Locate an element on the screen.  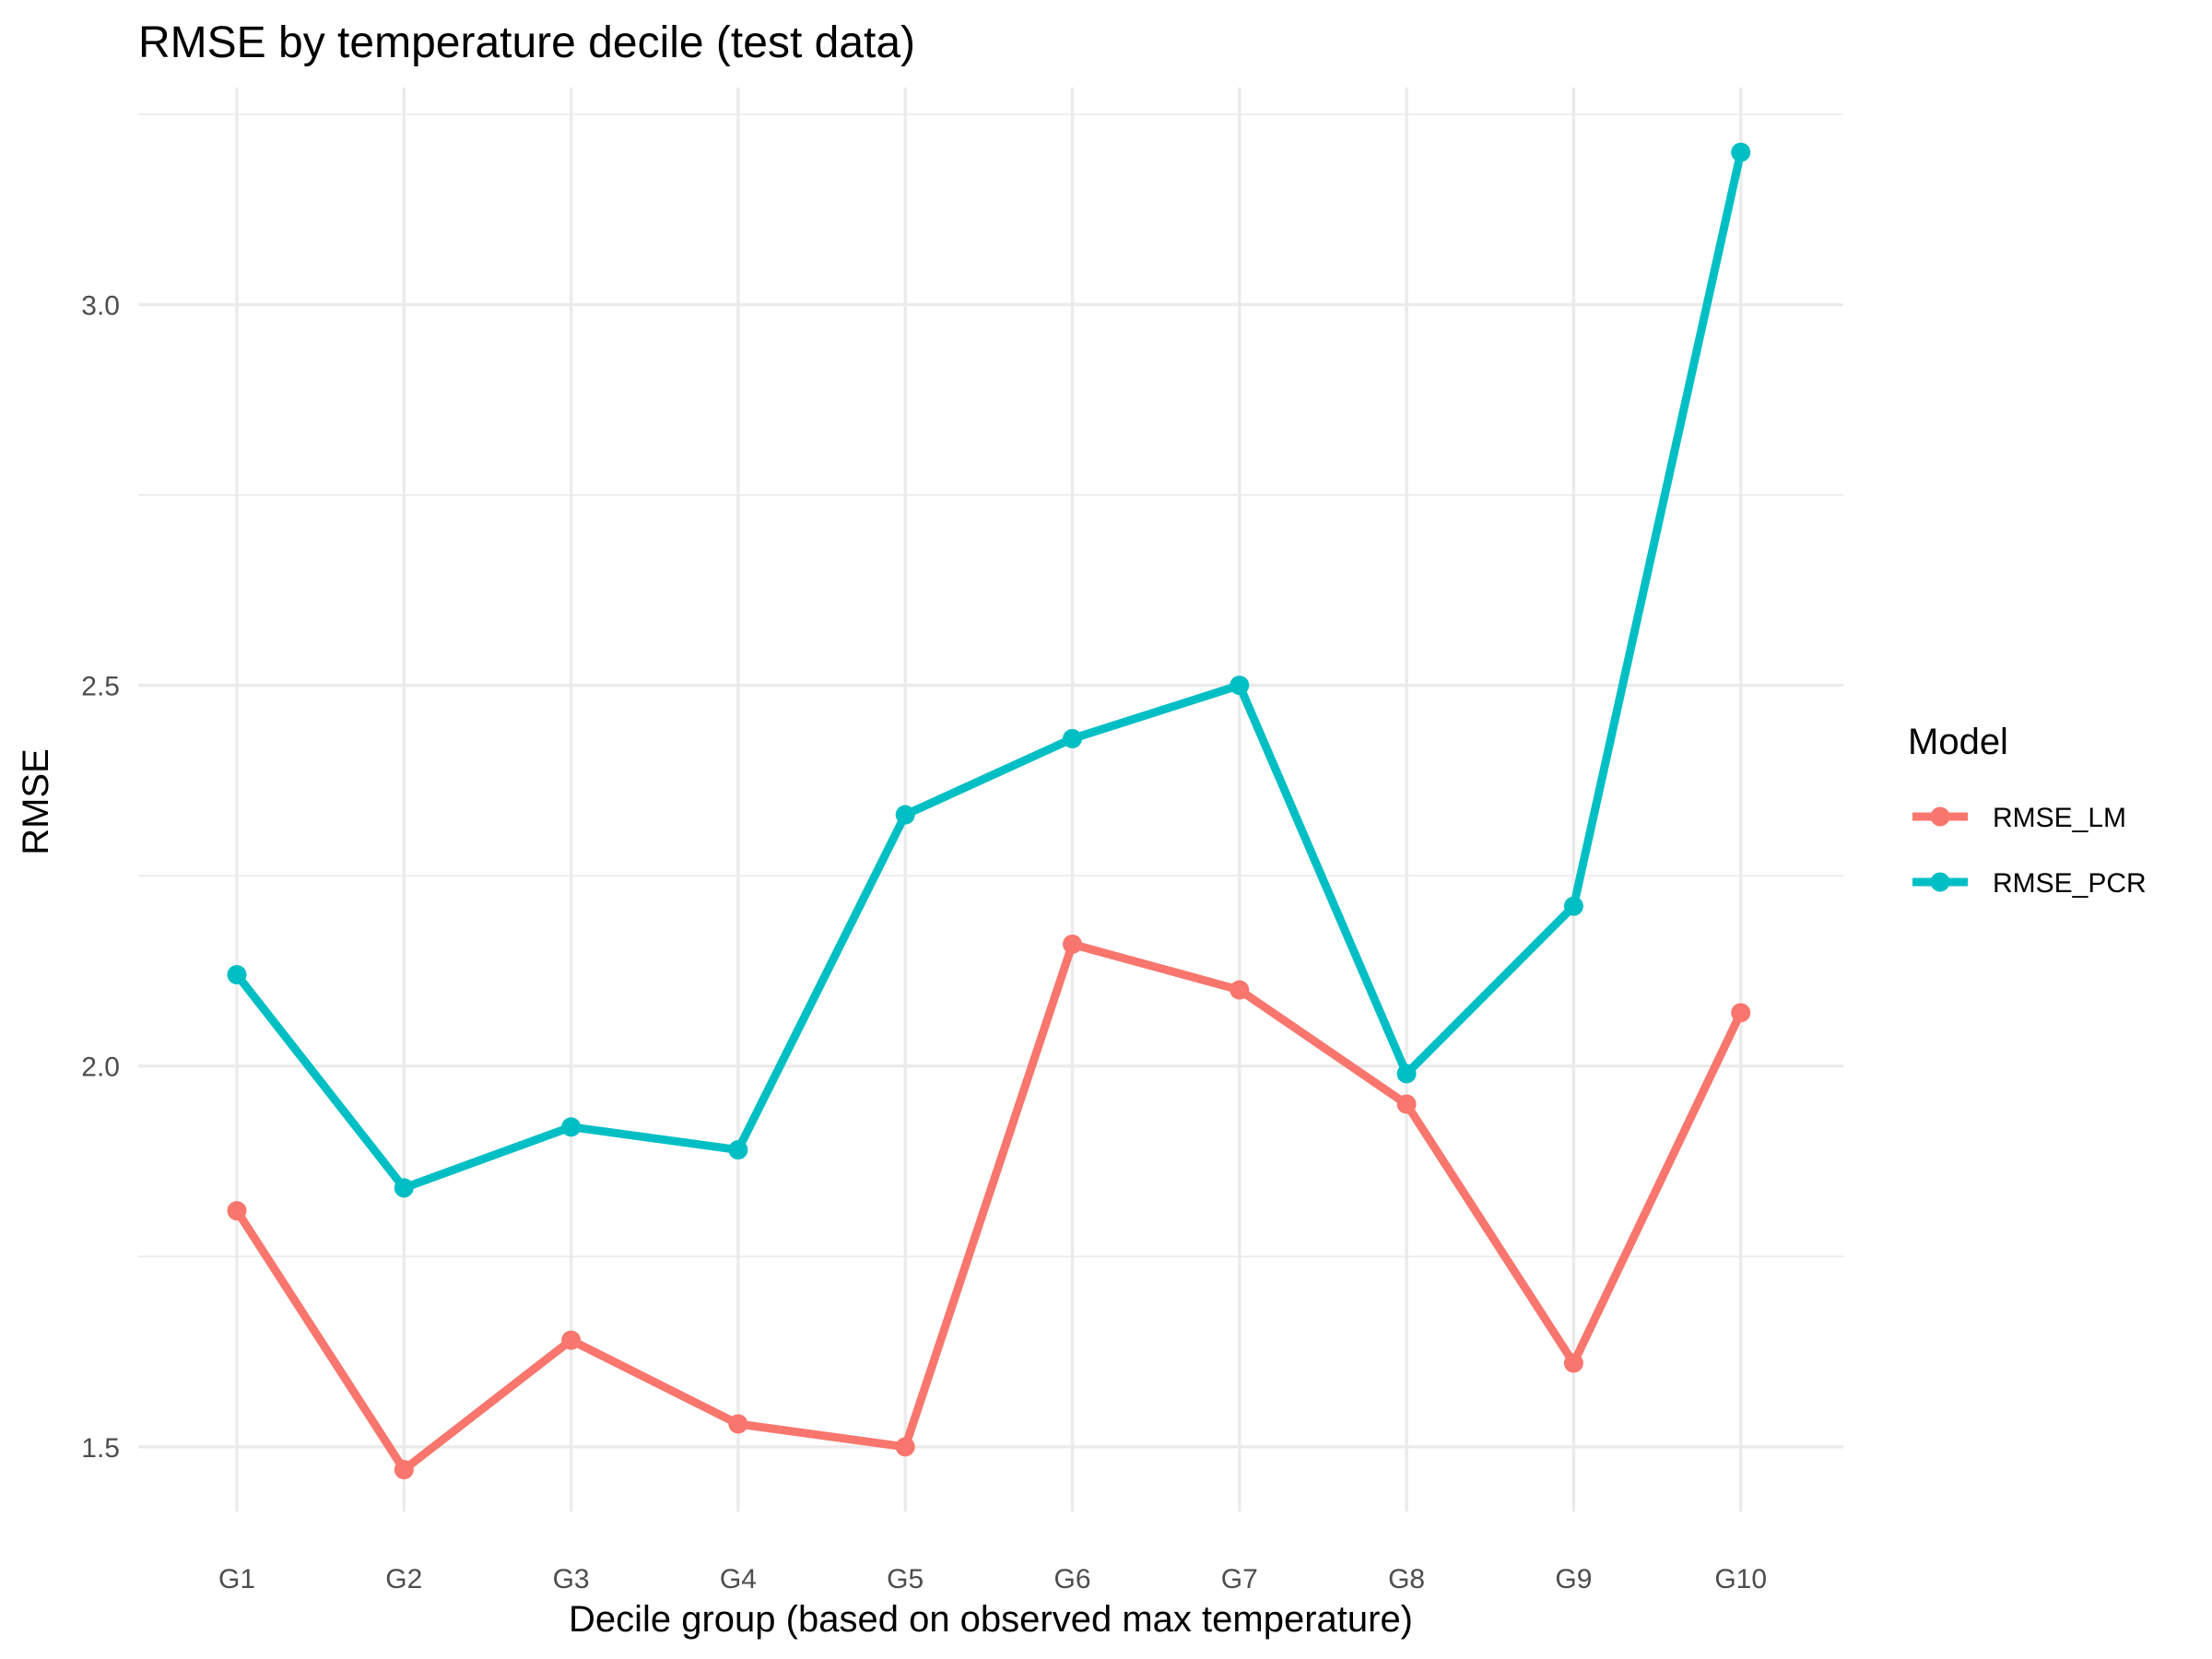
legend-item-rmse-pcr: RMSE_PCR is located at coordinates (2029, 883).